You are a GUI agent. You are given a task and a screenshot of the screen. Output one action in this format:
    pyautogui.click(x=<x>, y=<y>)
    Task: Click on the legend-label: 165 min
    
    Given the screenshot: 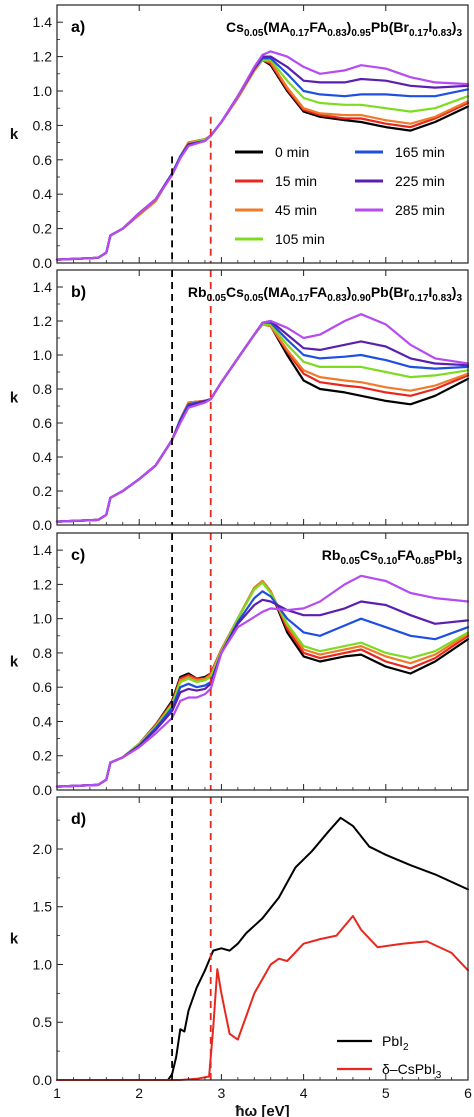 What is the action you would take?
    pyautogui.click(x=420, y=152)
    